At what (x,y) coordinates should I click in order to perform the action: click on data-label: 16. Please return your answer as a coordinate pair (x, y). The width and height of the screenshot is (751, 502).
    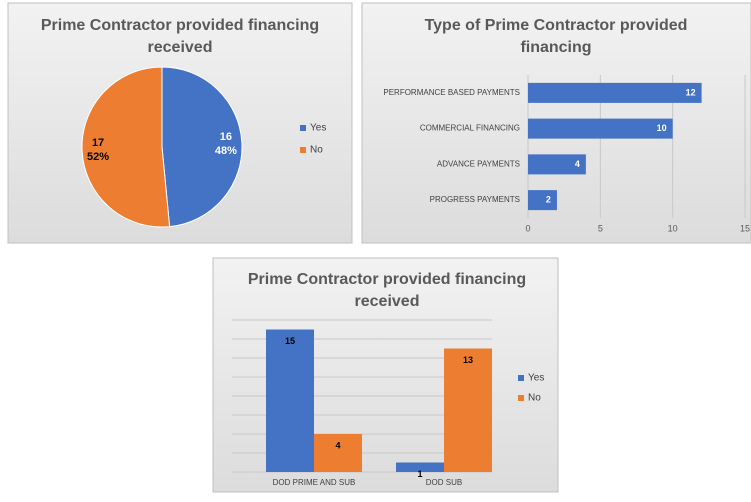
    Looking at the image, I should click on (226, 137).